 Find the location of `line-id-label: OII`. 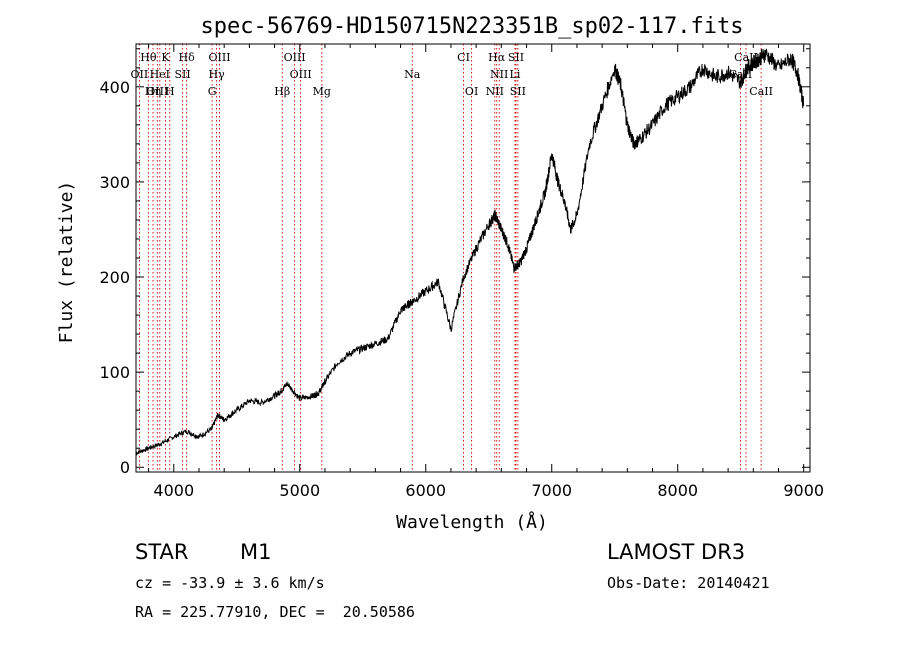

line-id-label: OII is located at coordinates (140, 74).